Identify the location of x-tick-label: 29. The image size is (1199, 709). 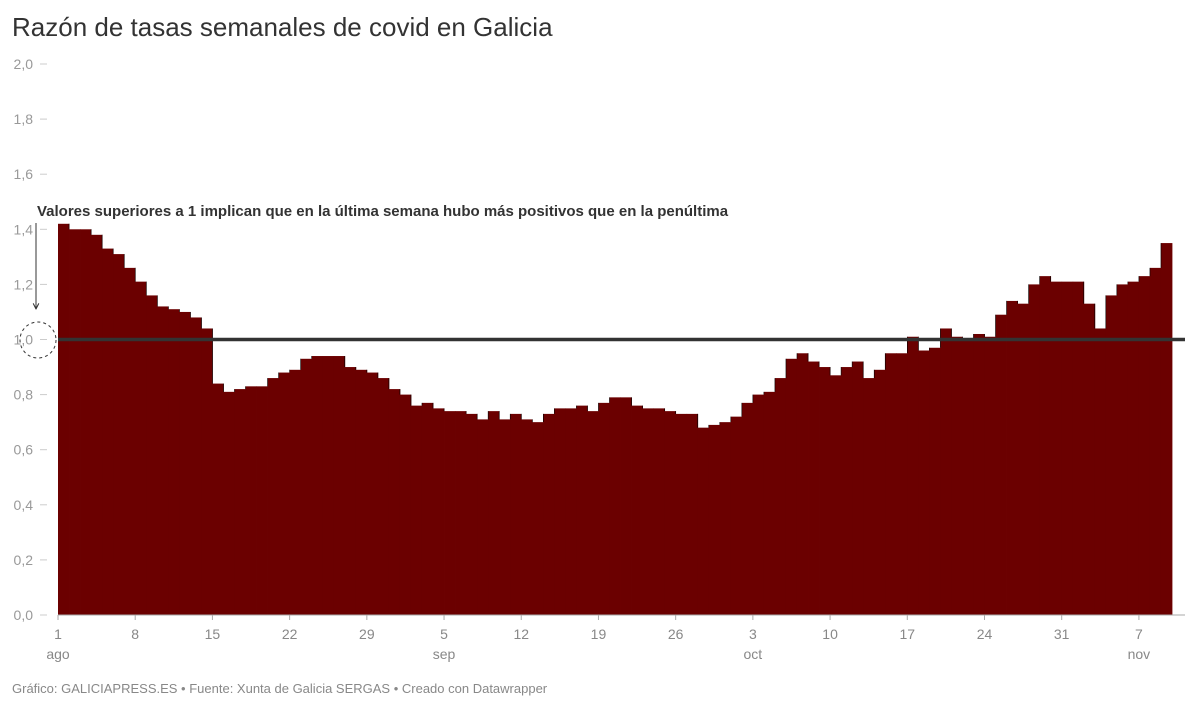
(367, 634).